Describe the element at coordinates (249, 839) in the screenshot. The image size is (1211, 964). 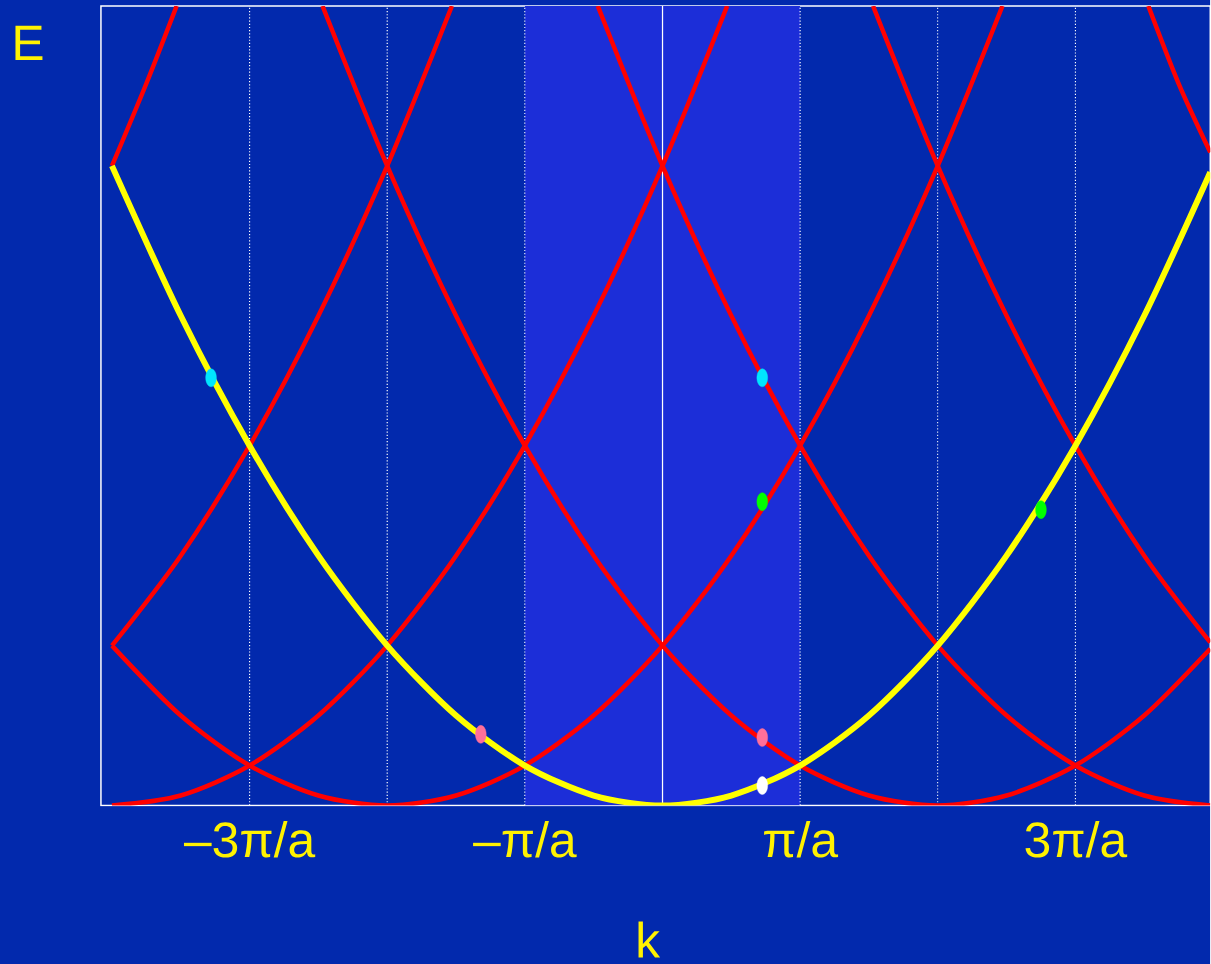
I see `x-tick-label: –3π/a` at that location.